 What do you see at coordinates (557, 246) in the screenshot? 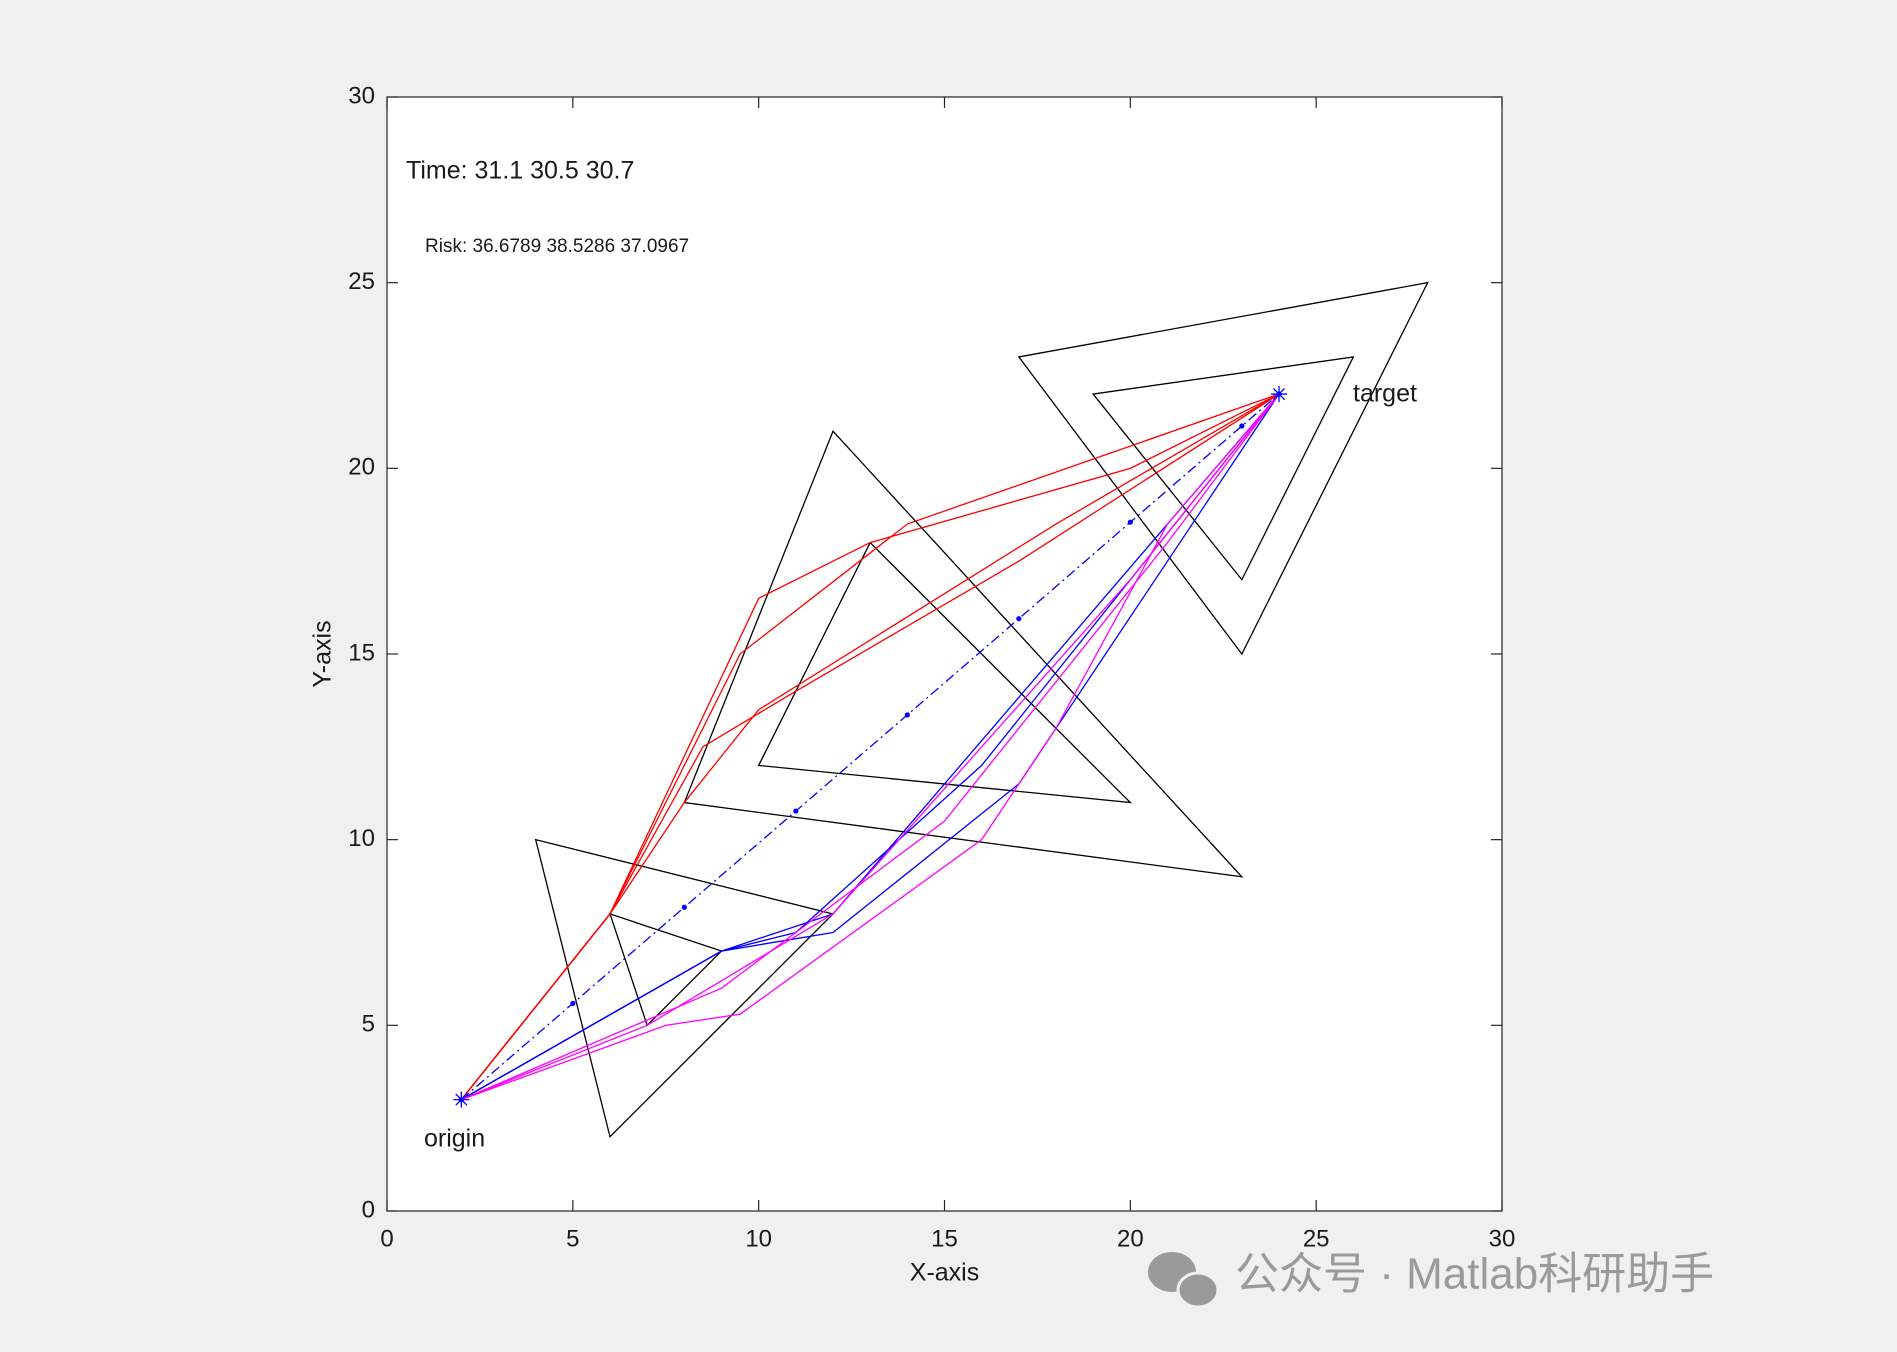
I see `annotation-risk: Risk: 36.6789 38.5286 37.0967` at bounding box center [557, 246].